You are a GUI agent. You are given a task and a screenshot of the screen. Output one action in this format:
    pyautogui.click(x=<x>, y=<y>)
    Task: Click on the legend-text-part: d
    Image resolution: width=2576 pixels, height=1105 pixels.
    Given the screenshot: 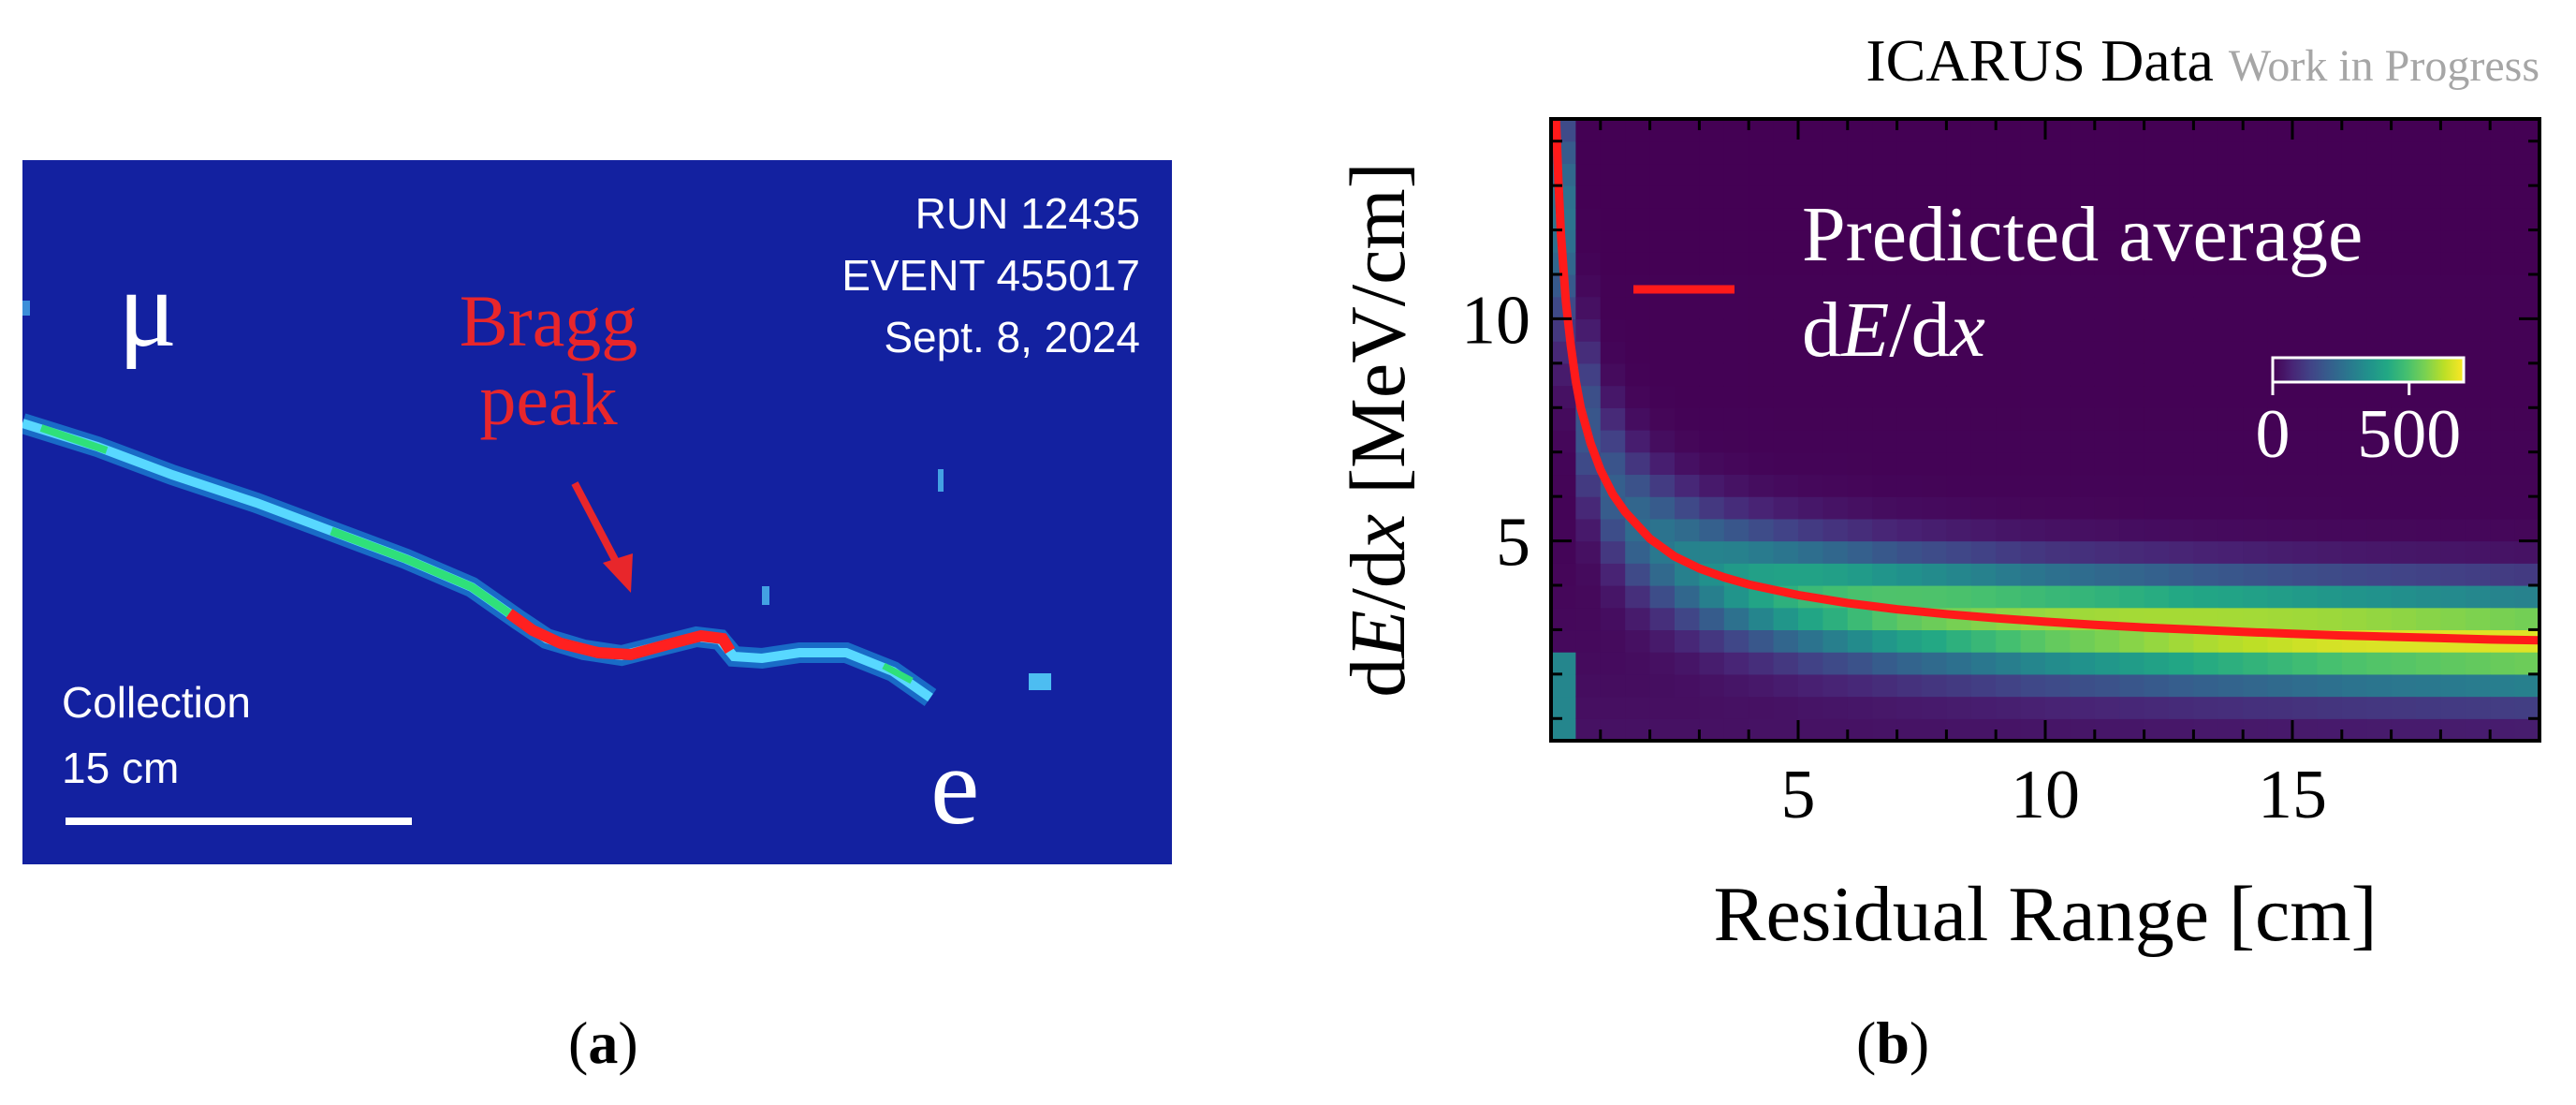 What is the action you would take?
    pyautogui.click(x=1821, y=330)
    